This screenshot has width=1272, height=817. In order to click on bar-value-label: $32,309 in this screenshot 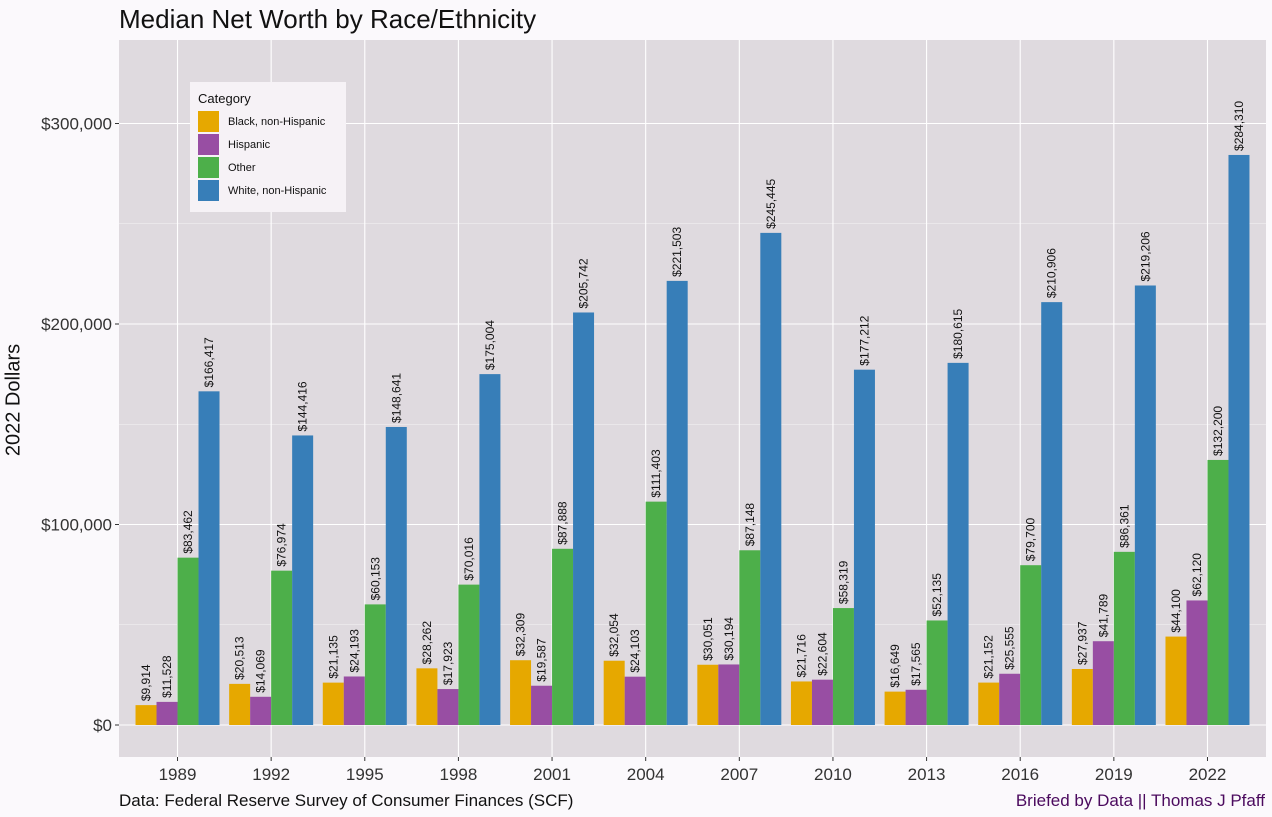, I will do `click(521, 635)`.